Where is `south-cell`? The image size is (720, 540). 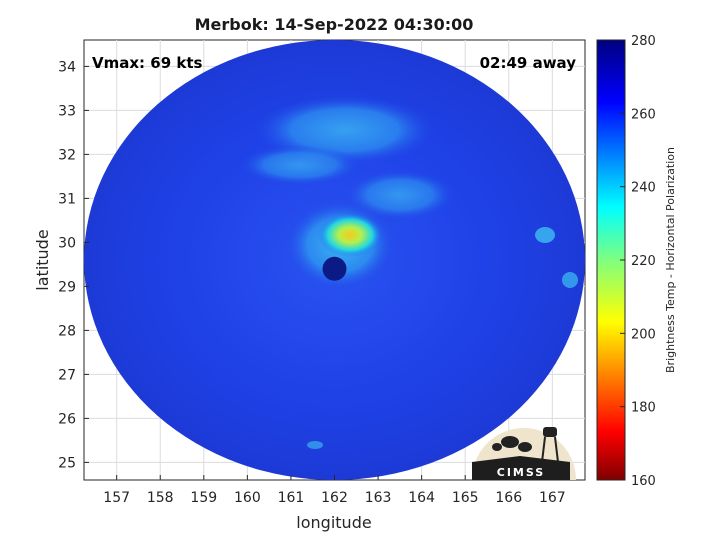 south-cell is located at coordinates (315, 445).